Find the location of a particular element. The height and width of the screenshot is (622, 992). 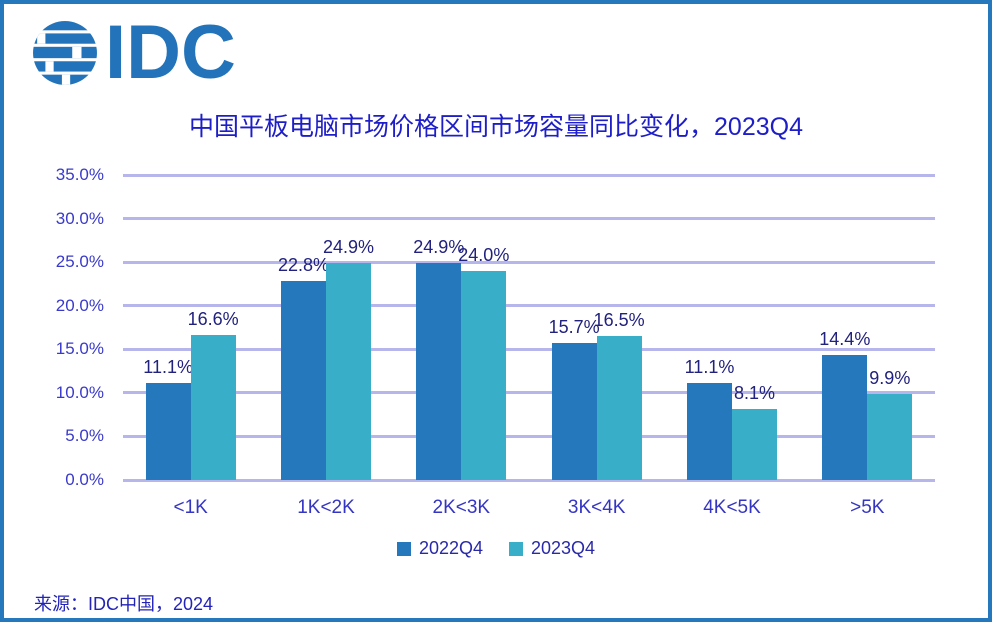

x-axis-line is located at coordinates (529, 480).